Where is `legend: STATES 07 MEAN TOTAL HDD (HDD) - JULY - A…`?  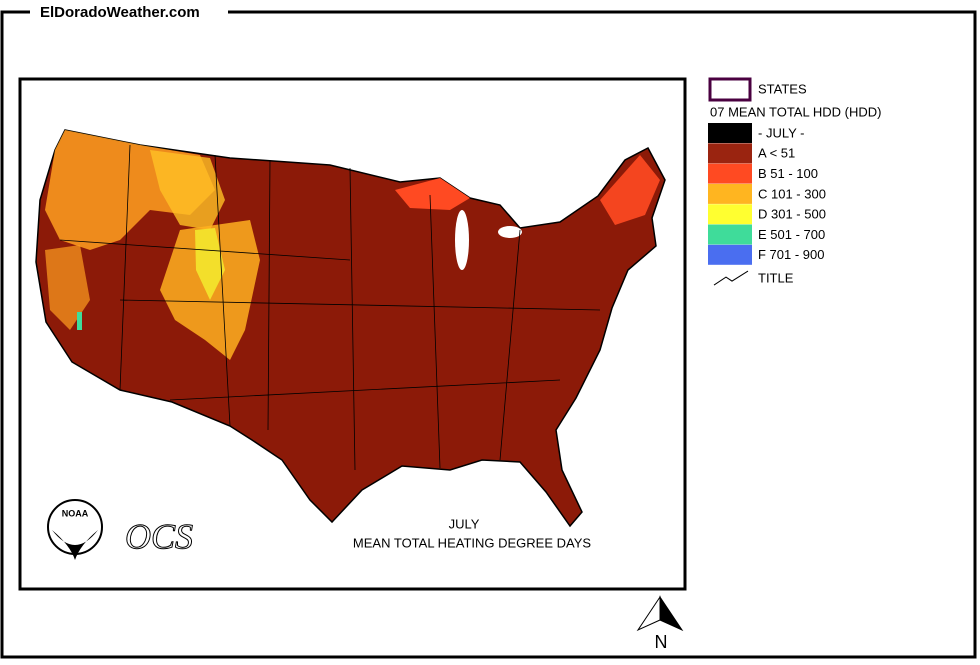 legend: STATES 07 MEAN TOTAL HDD (HDD) - JULY - A… is located at coordinates (794, 181).